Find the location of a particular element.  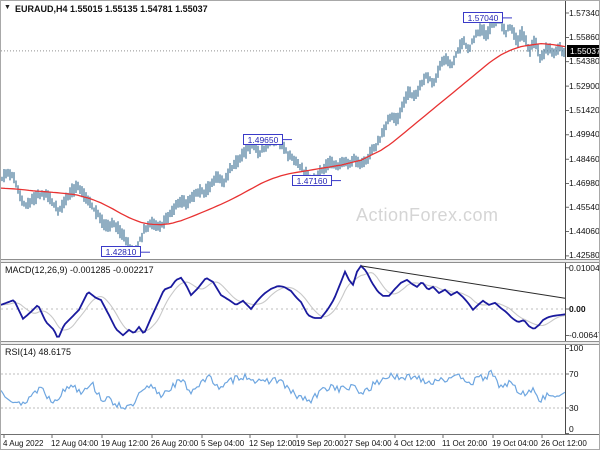

time-axis-label: 26 Oct 12:00 is located at coordinates (564, 443).